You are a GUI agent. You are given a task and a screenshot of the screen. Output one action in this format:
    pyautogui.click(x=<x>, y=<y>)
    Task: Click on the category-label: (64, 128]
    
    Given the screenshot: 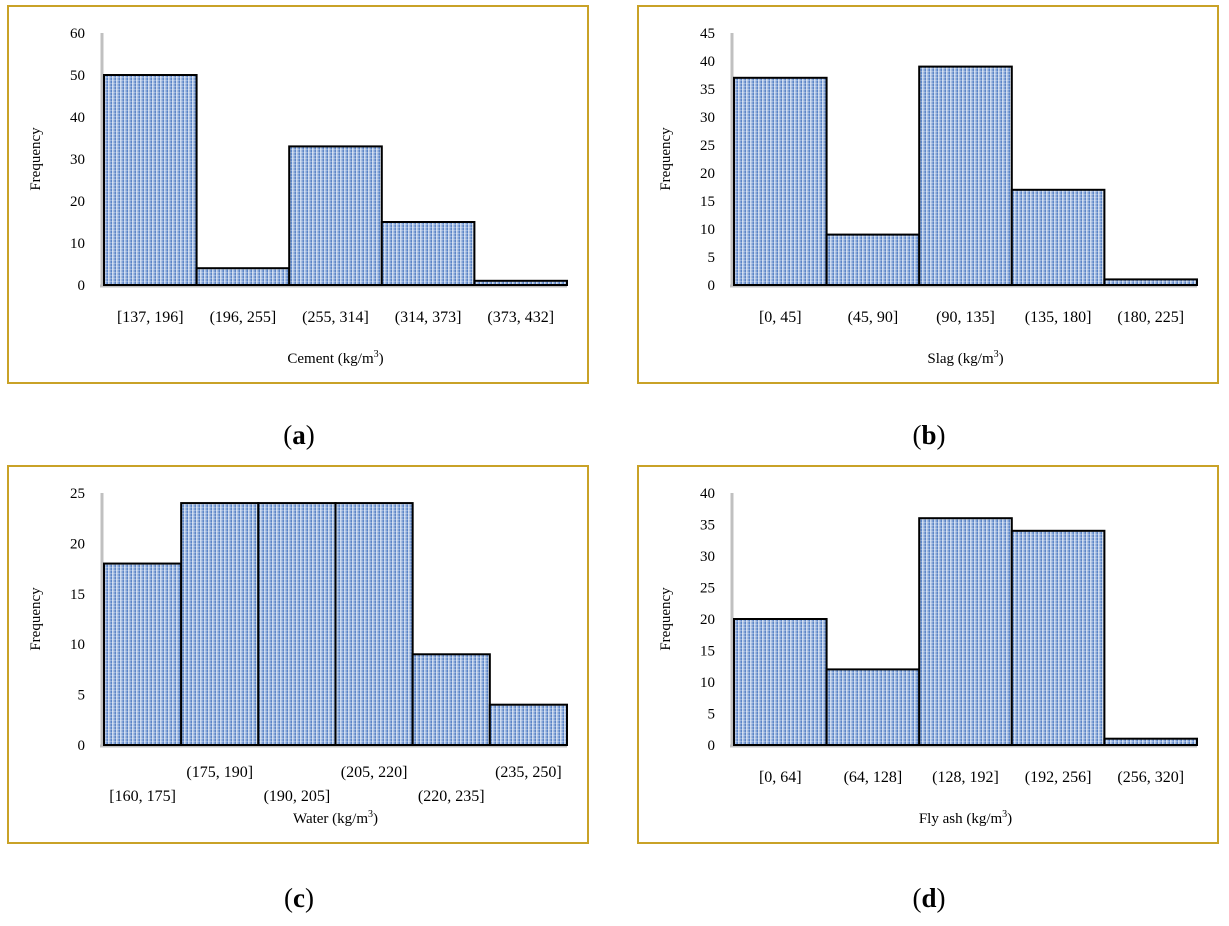 What is the action you would take?
    pyautogui.click(x=873, y=777)
    